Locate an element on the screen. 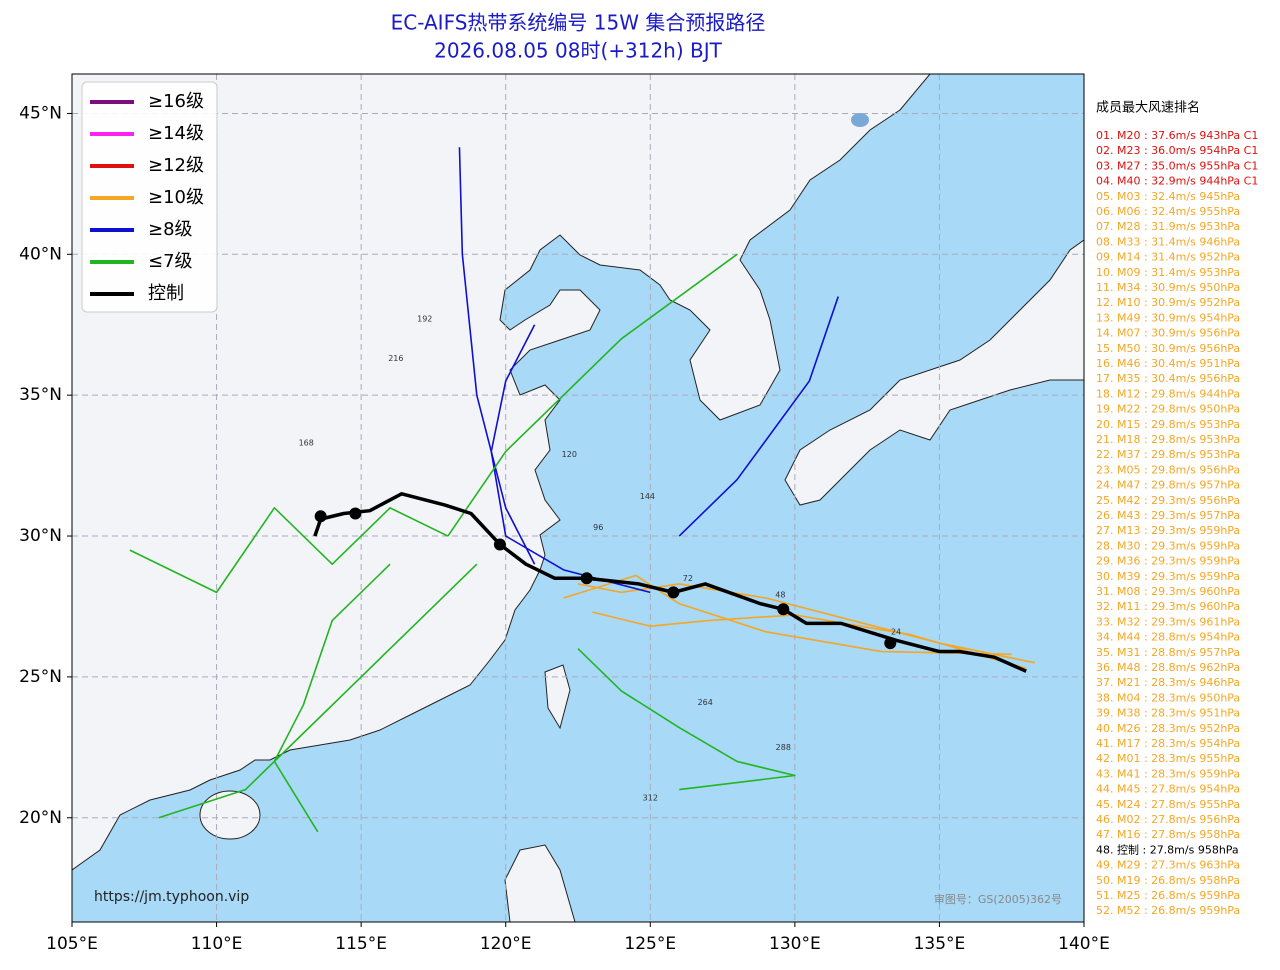 Image resolution: width=1280 pixels, height=970 pixels. x-tick-label: 140°E is located at coordinates (1084, 944).